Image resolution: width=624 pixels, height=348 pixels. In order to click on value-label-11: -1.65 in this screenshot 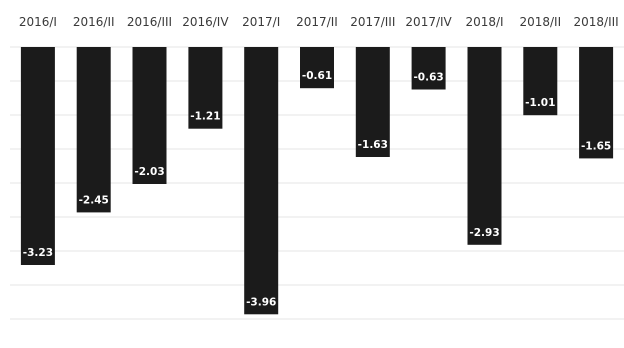, I will do `click(596, 146)`.